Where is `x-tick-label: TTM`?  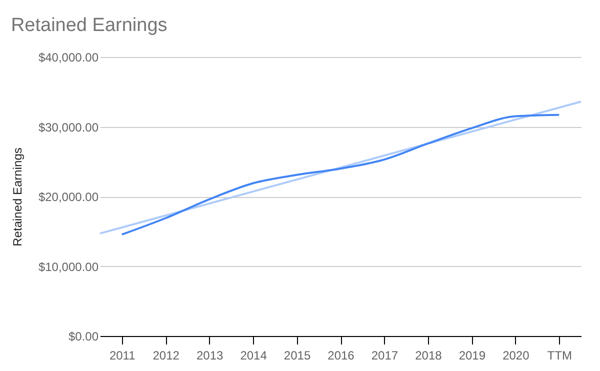 x-tick-label: TTM is located at coordinates (559, 355).